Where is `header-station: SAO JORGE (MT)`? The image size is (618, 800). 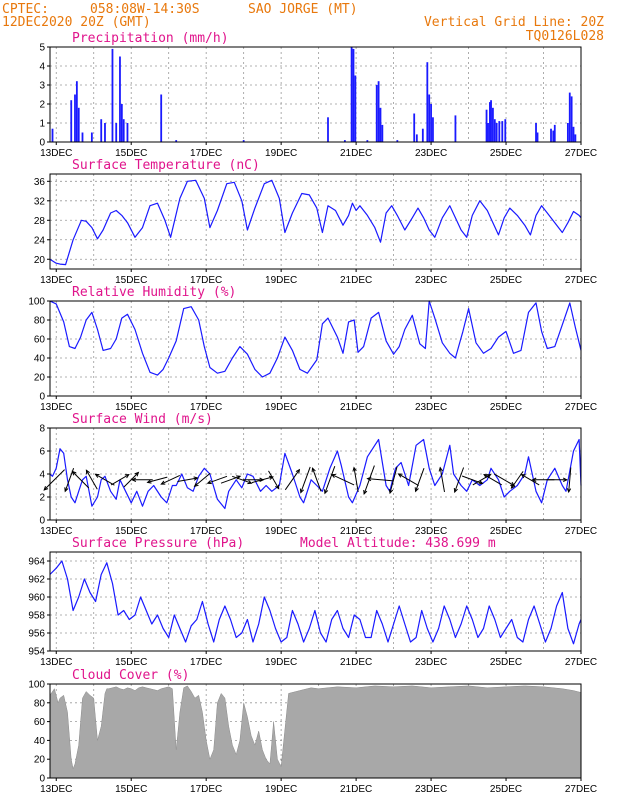 header-station: SAO JORGE (MT) is located at coordinates (303, 9).